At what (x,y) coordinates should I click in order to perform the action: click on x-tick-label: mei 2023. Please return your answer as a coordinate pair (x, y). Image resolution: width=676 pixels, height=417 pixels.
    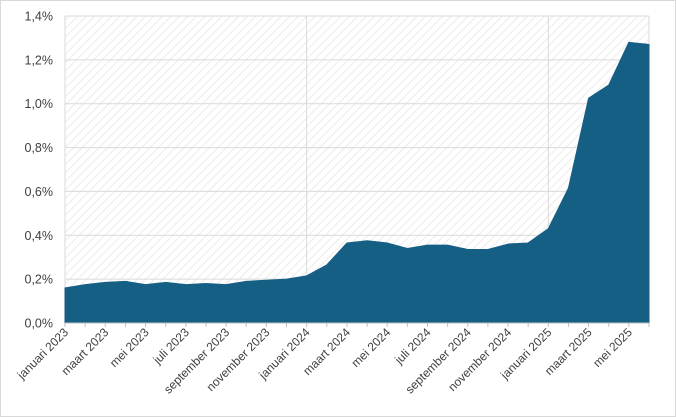
    Looking at the image, I should click on (129, 347).